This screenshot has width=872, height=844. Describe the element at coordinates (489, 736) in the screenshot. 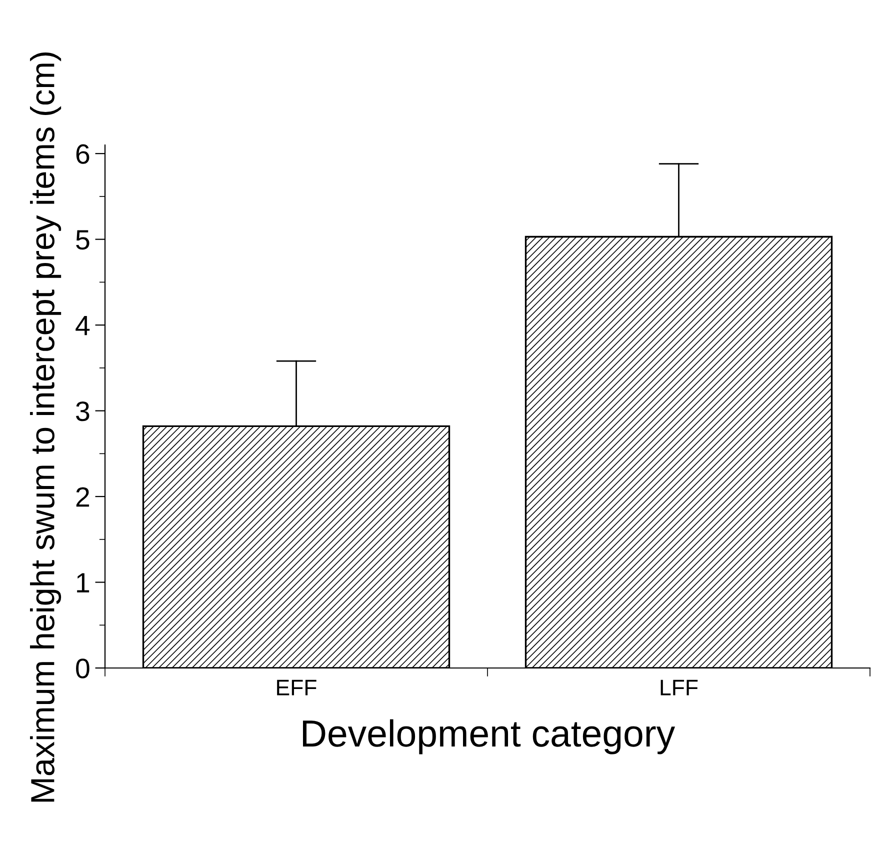

I see `x-axis-title: Development category` at that location.